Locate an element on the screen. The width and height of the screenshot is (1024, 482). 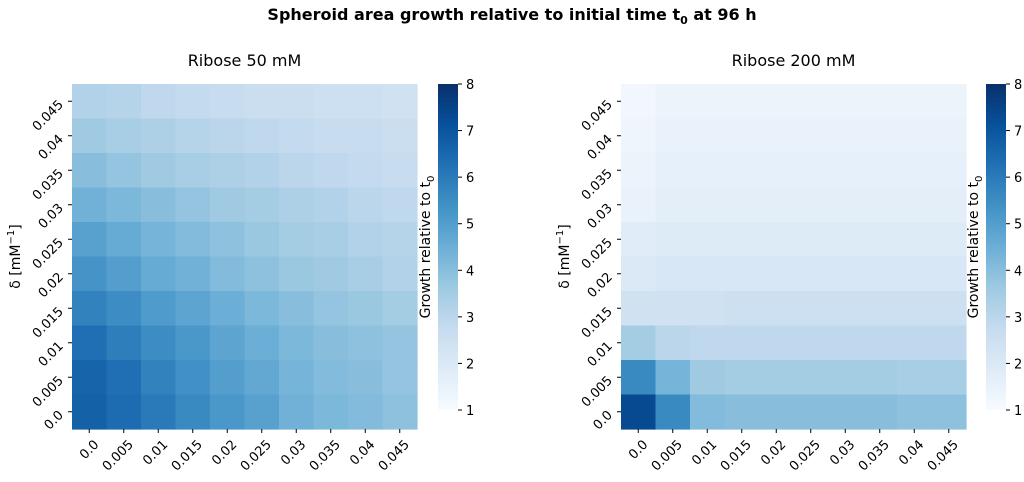
y-tick-label: 0.045 is located at coordinates (597, 115).